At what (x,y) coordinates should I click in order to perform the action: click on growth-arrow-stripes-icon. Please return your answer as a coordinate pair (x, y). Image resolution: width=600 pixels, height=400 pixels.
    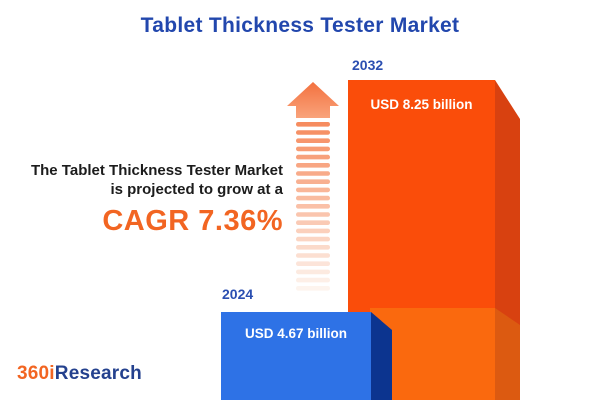
    Looking at the image, I should click on (313, 206).